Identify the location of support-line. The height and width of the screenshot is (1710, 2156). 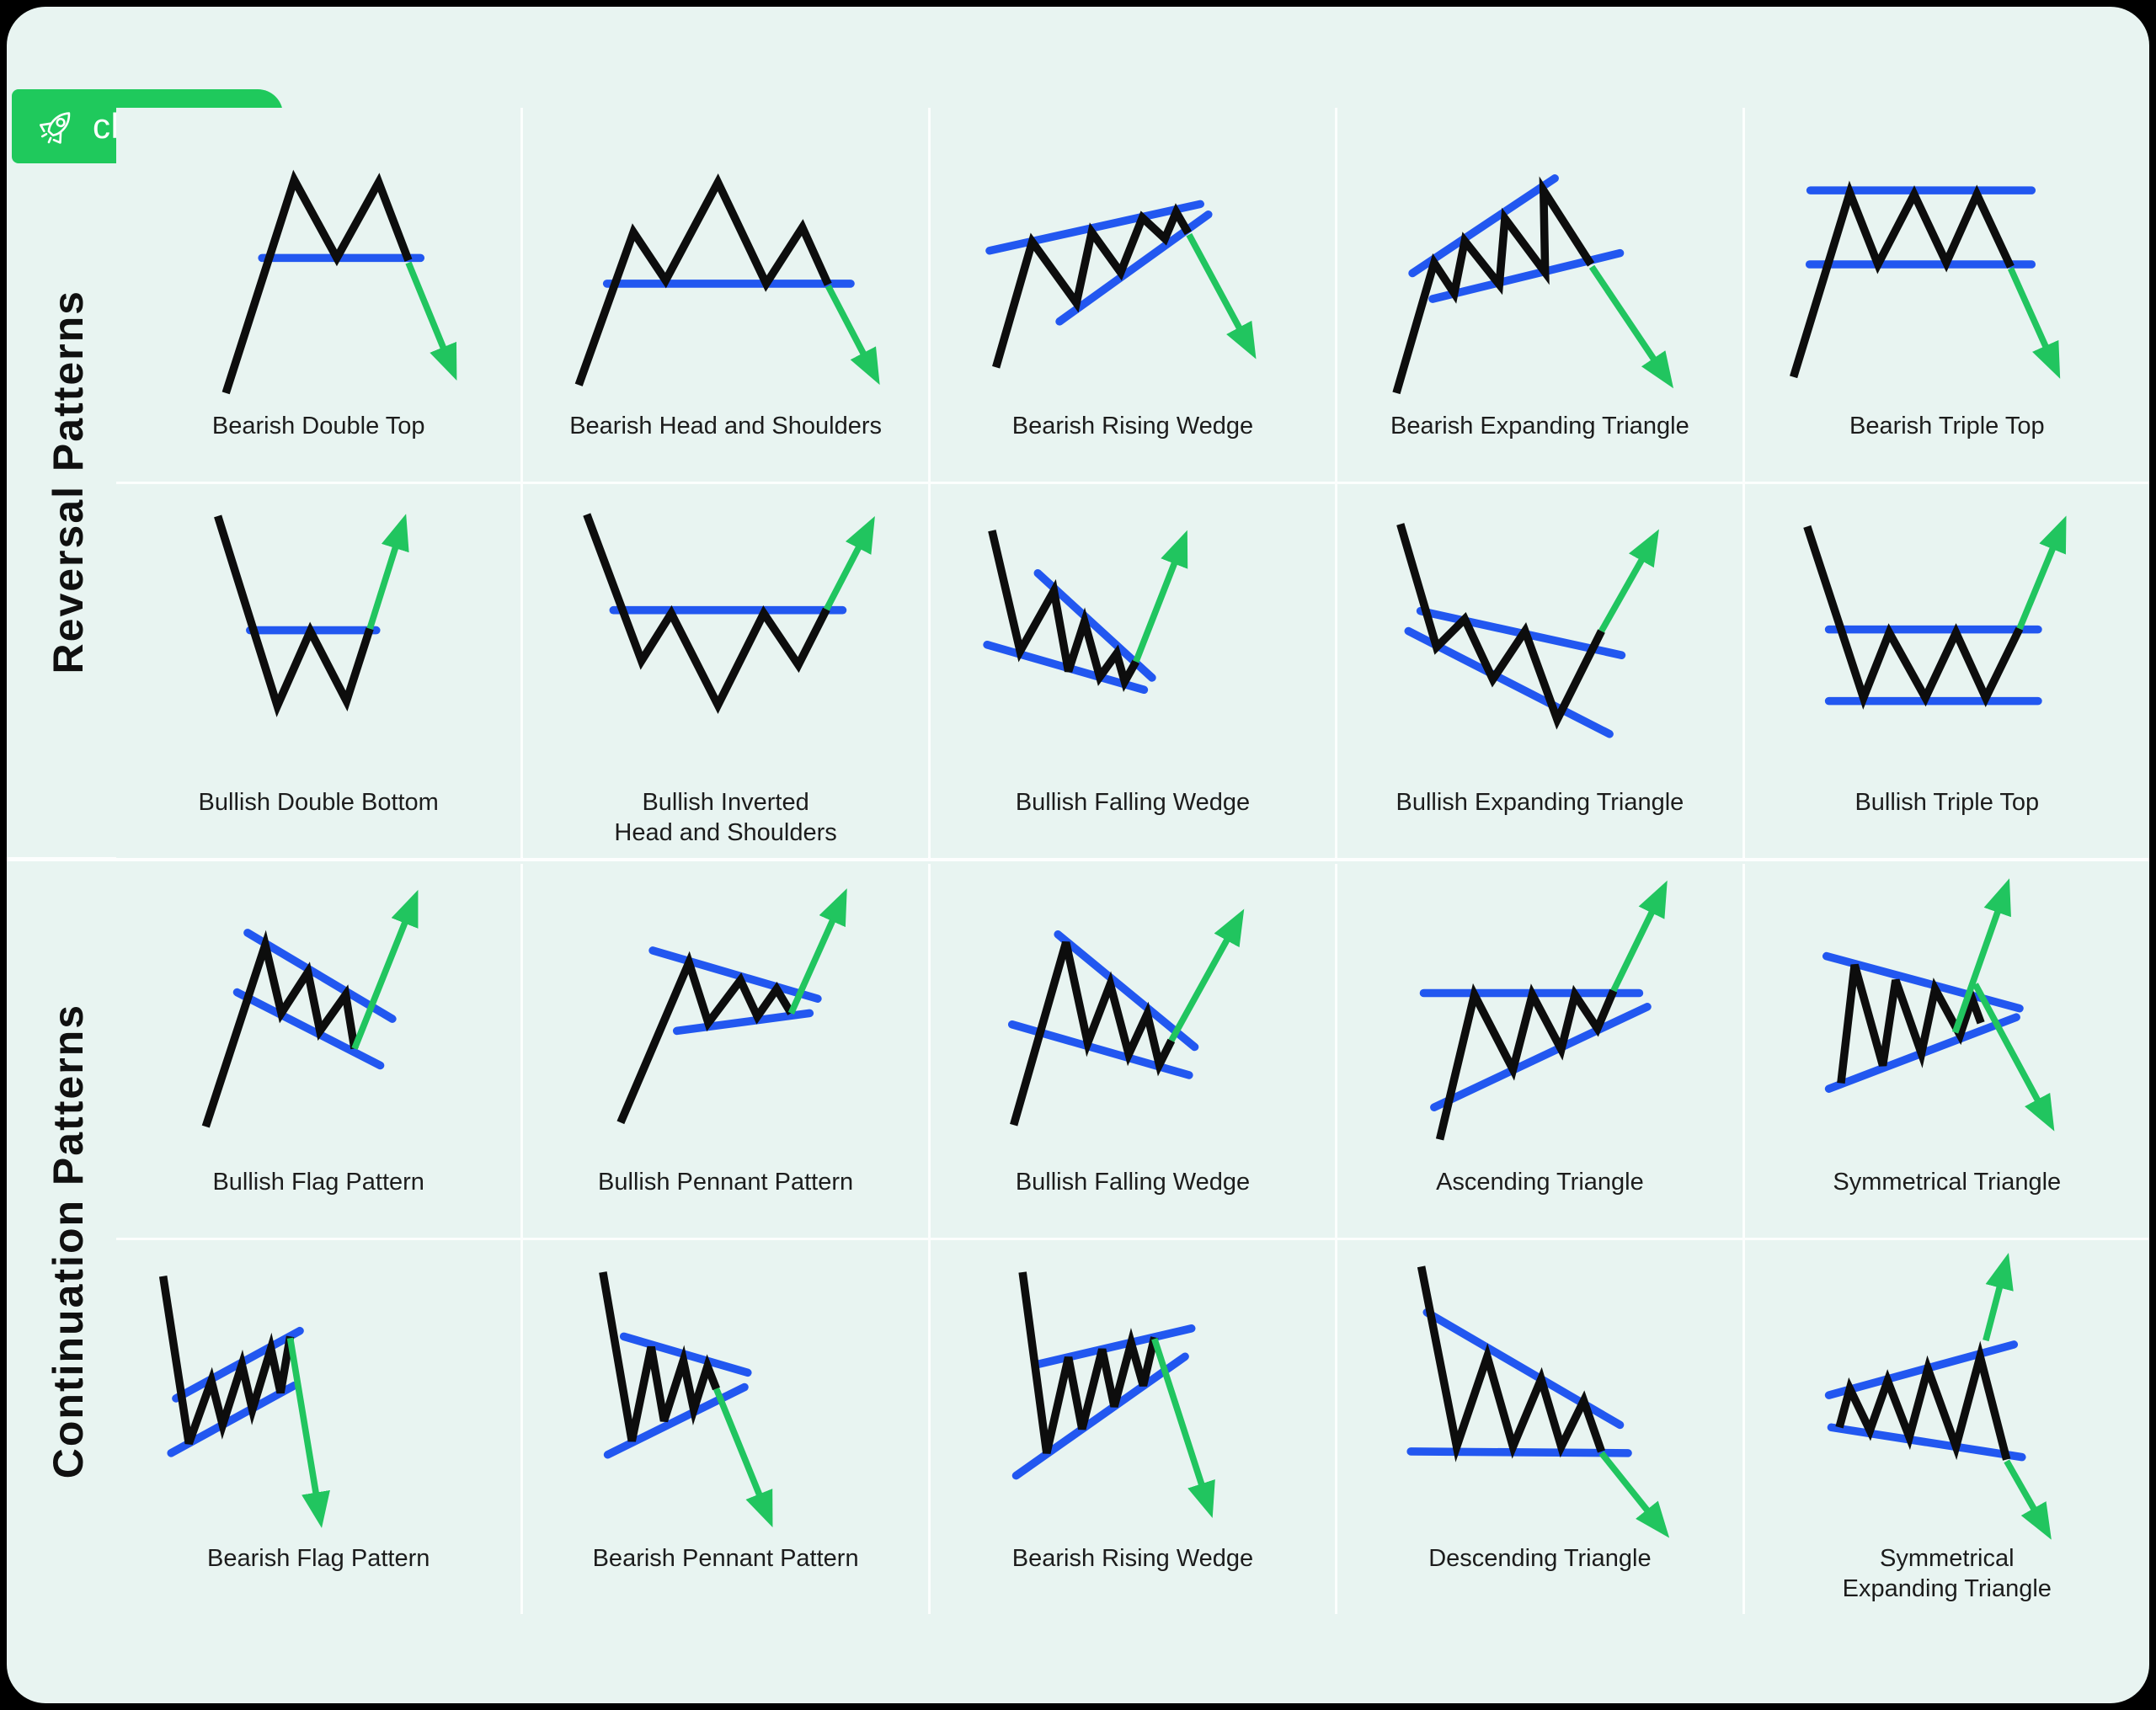
(1519, 1452).